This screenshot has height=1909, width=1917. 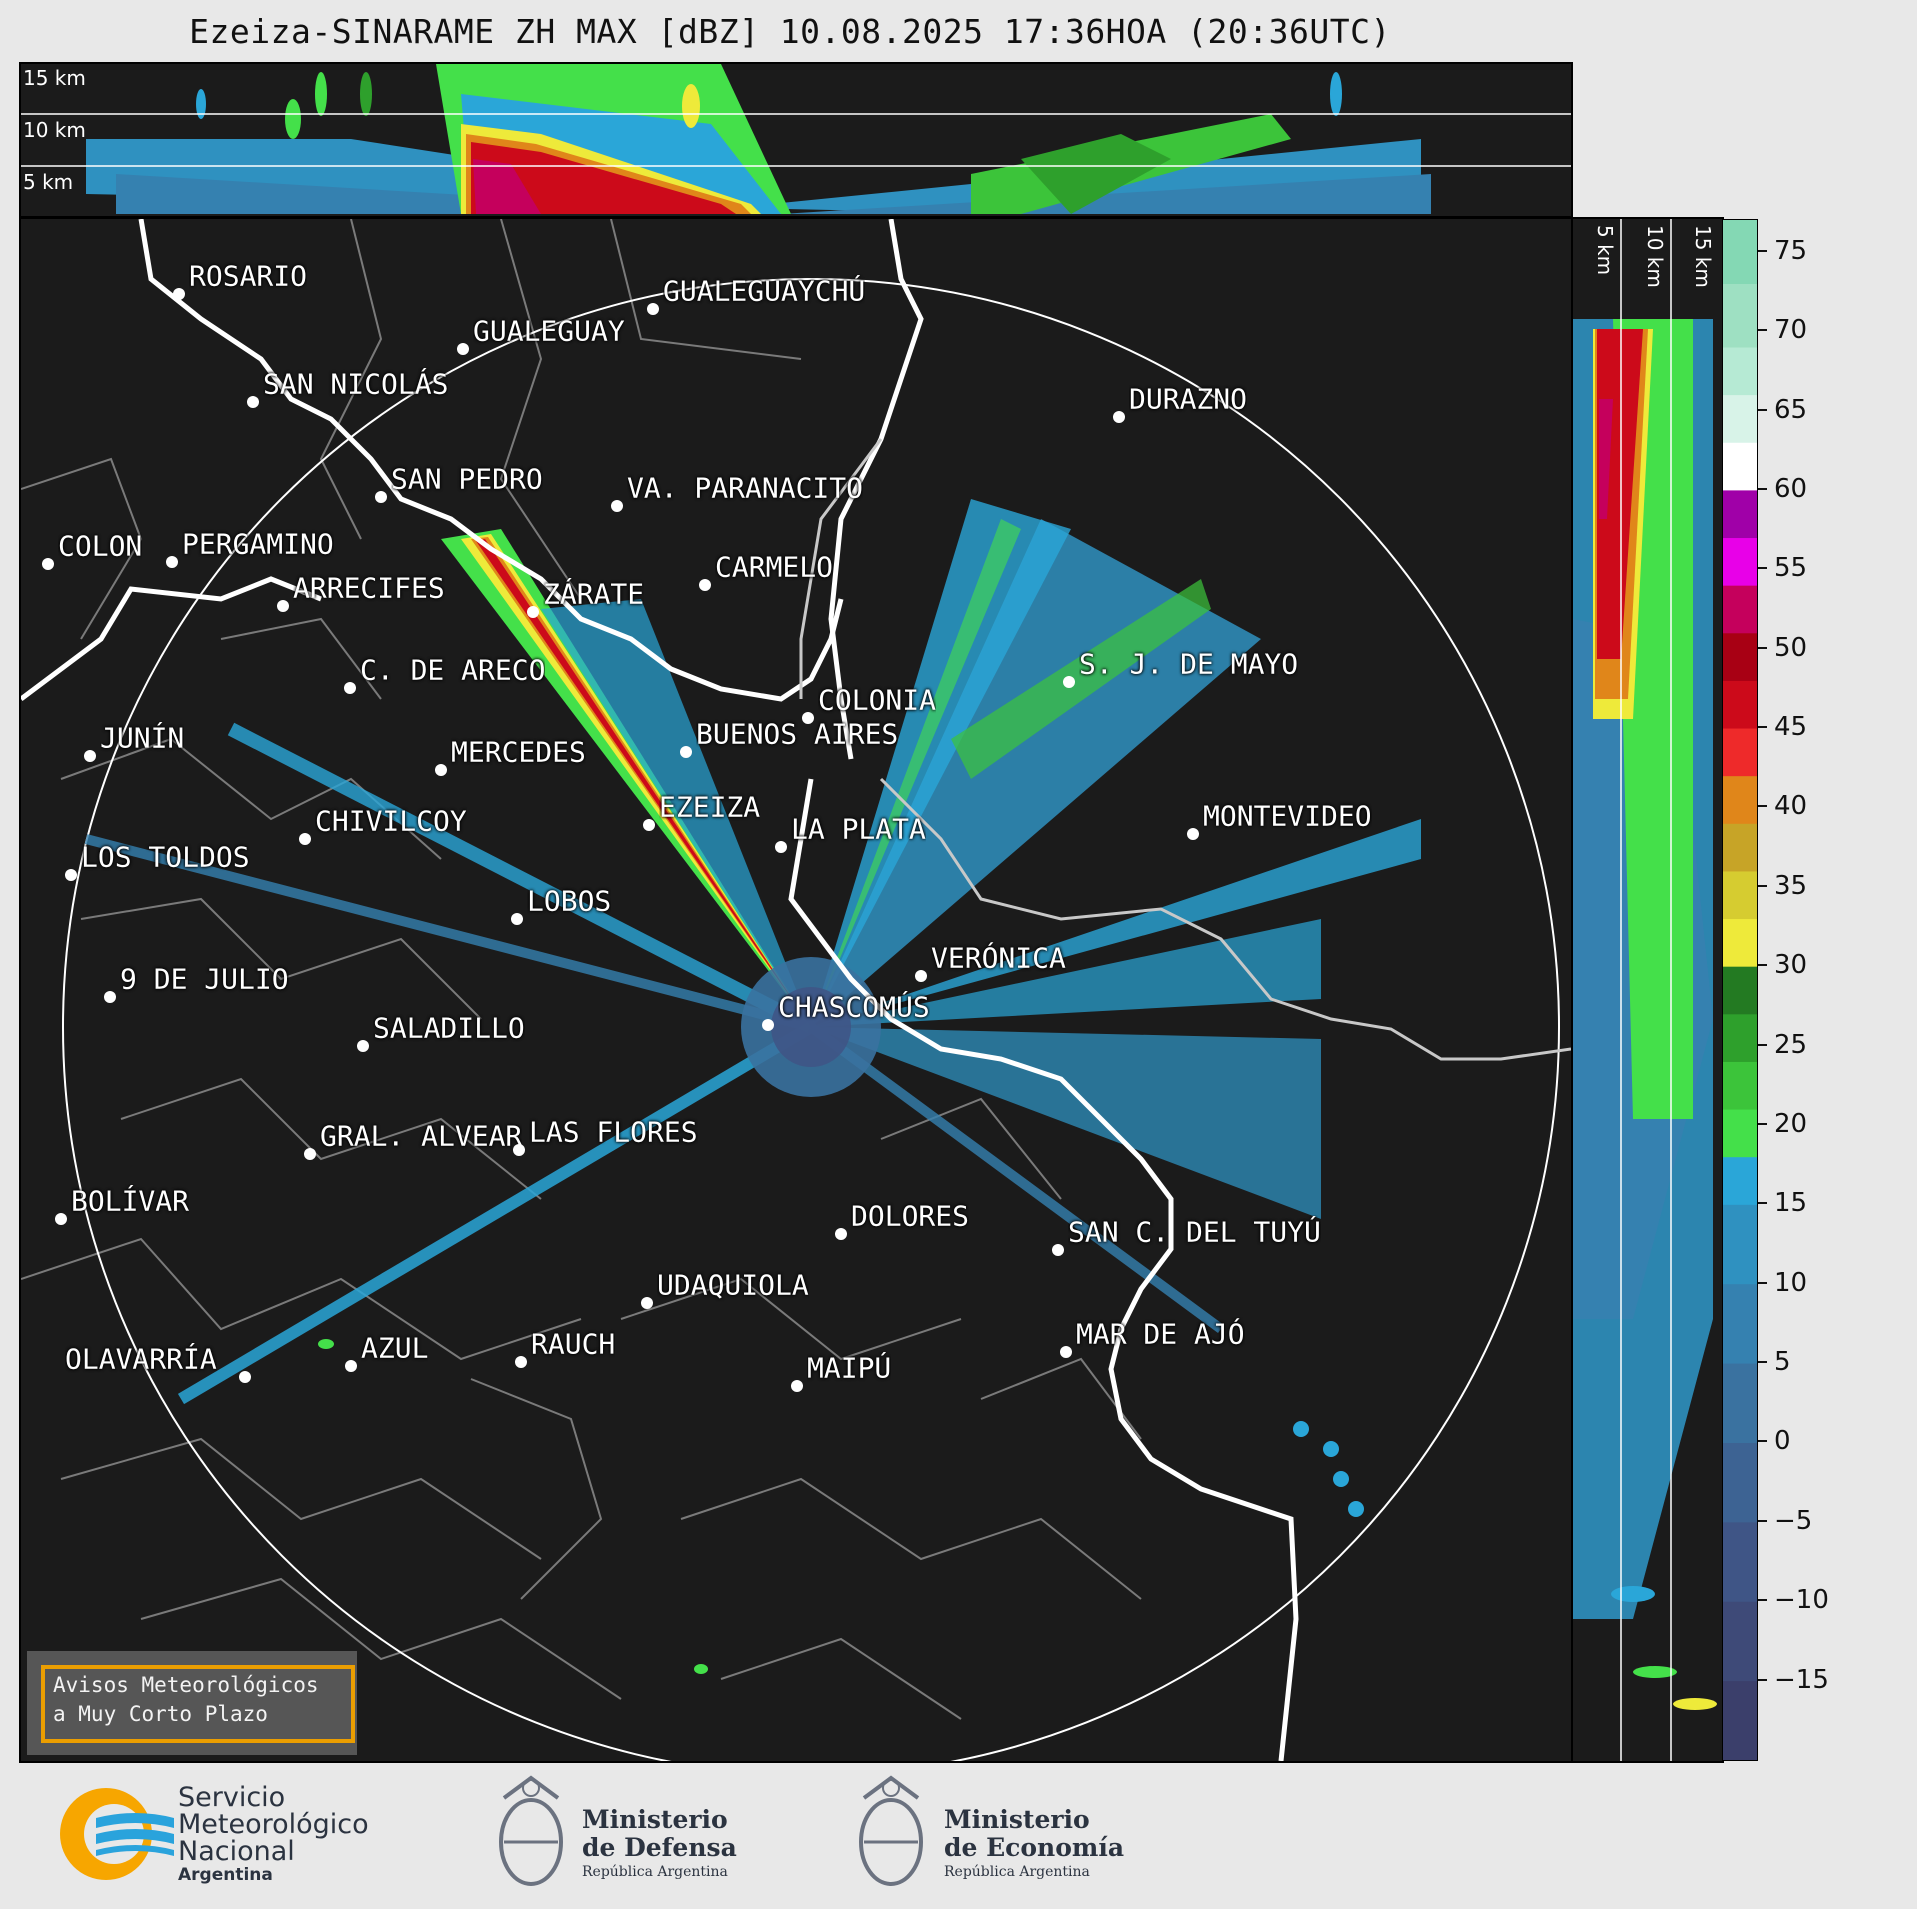 I want to click on city-label: GUALEGUAYCHÚ, so click(x=764, y=291).